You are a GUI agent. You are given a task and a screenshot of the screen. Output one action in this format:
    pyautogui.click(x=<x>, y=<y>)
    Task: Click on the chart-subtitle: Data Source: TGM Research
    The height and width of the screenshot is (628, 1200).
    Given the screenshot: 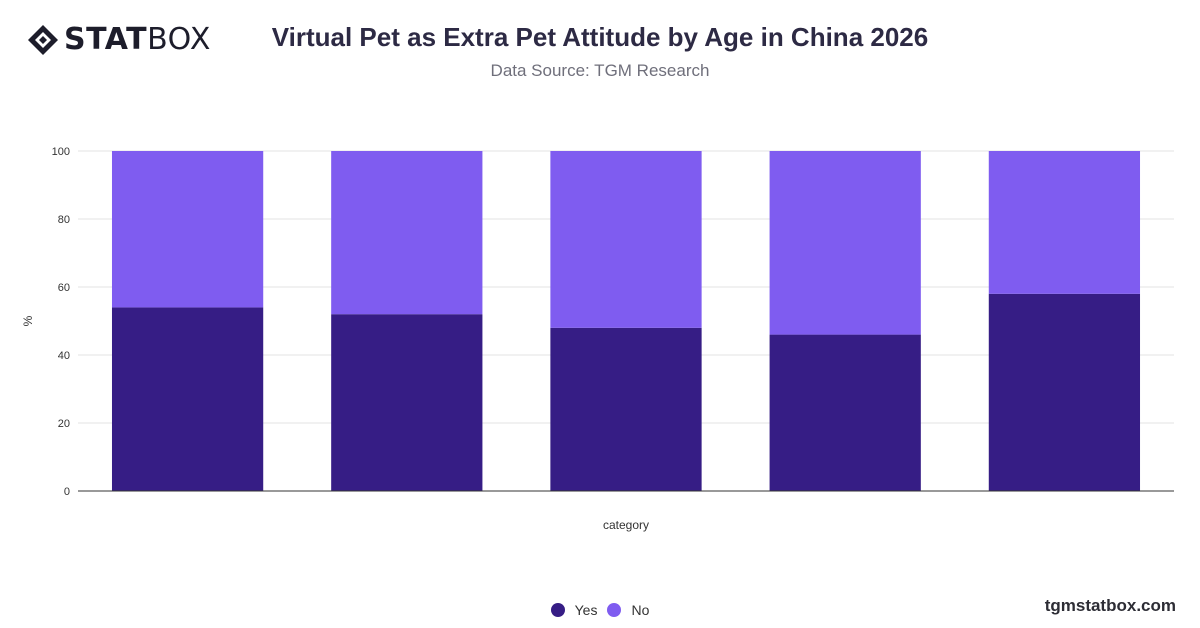 What is the action you would take?
    pyautogui.click(x=600, y=70)
    